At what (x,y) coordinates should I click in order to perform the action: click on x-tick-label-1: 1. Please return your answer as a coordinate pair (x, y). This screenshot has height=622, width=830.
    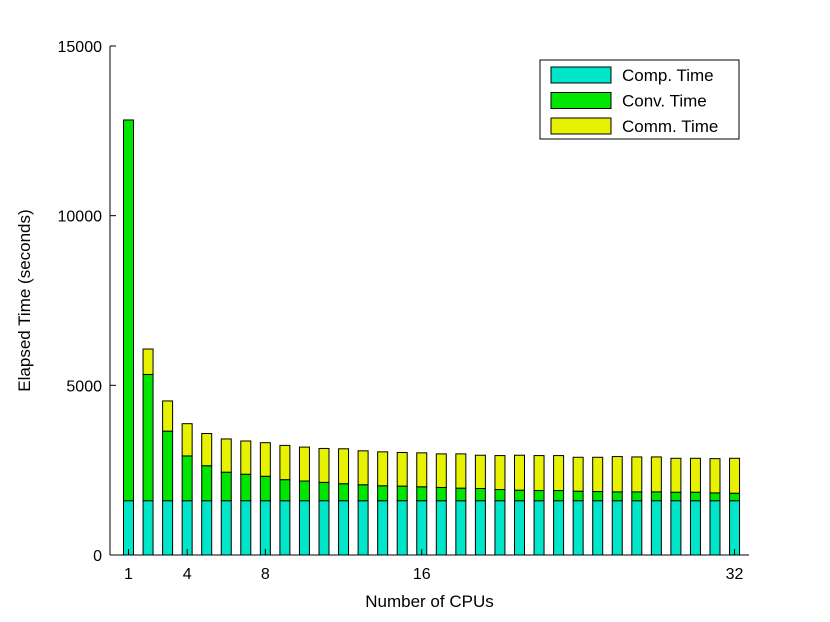
    Looking at the image, I should click on (128, 574).